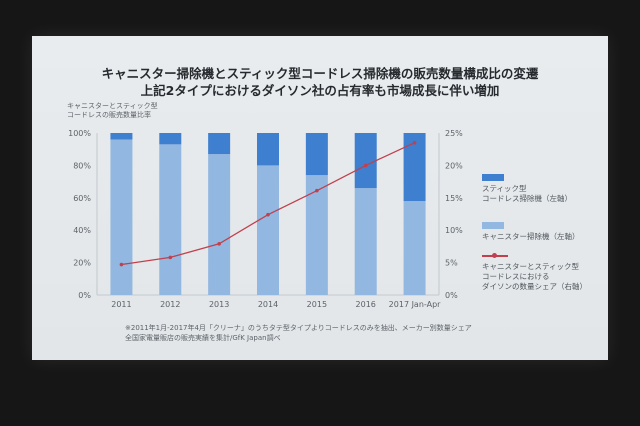 This screenshot has width=640, height=426. I want to click on legend-dyson-label: コードレスにおける, so click(516, 276).